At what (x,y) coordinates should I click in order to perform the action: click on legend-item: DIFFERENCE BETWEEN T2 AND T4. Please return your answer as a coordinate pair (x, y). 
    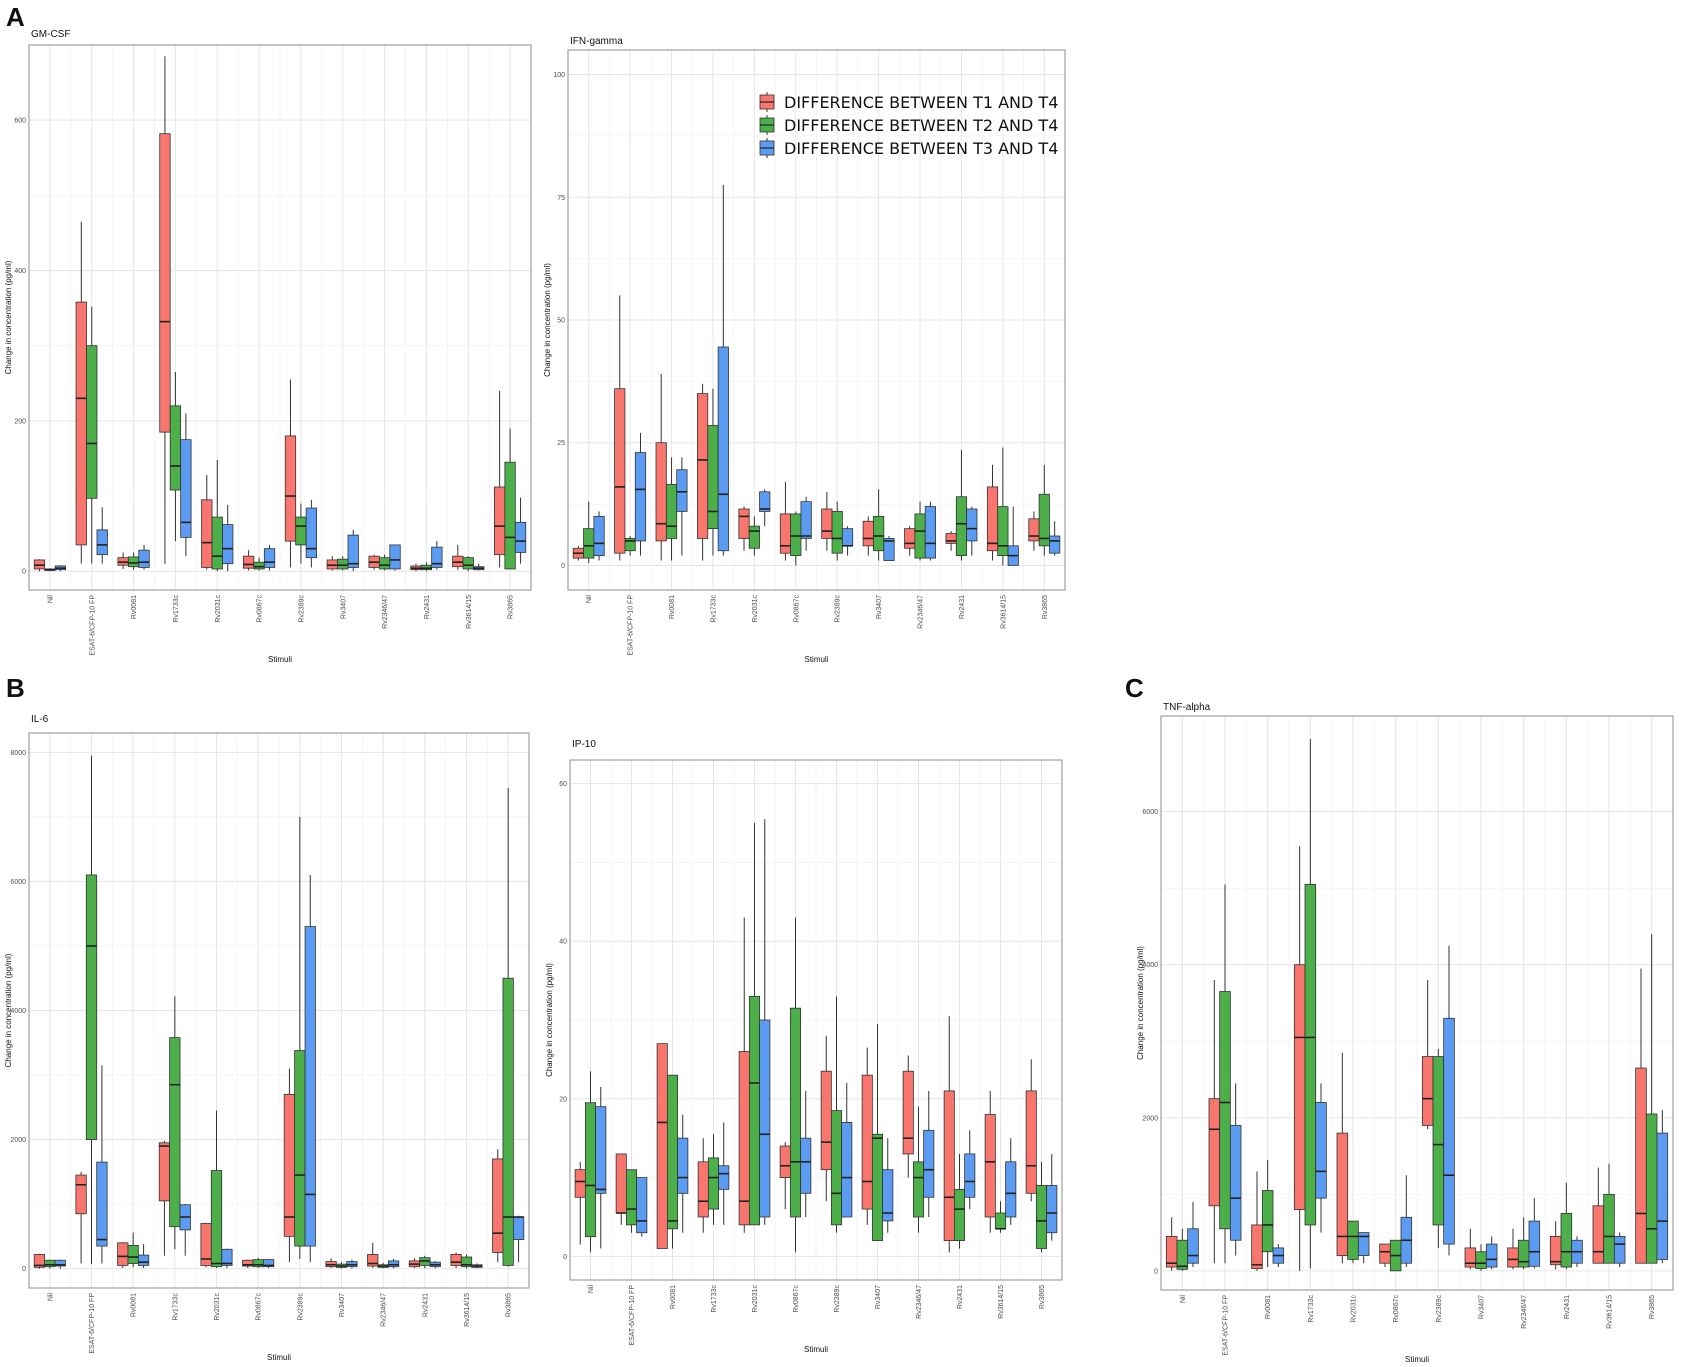
    Looking at the image, I should click on (908, 125).